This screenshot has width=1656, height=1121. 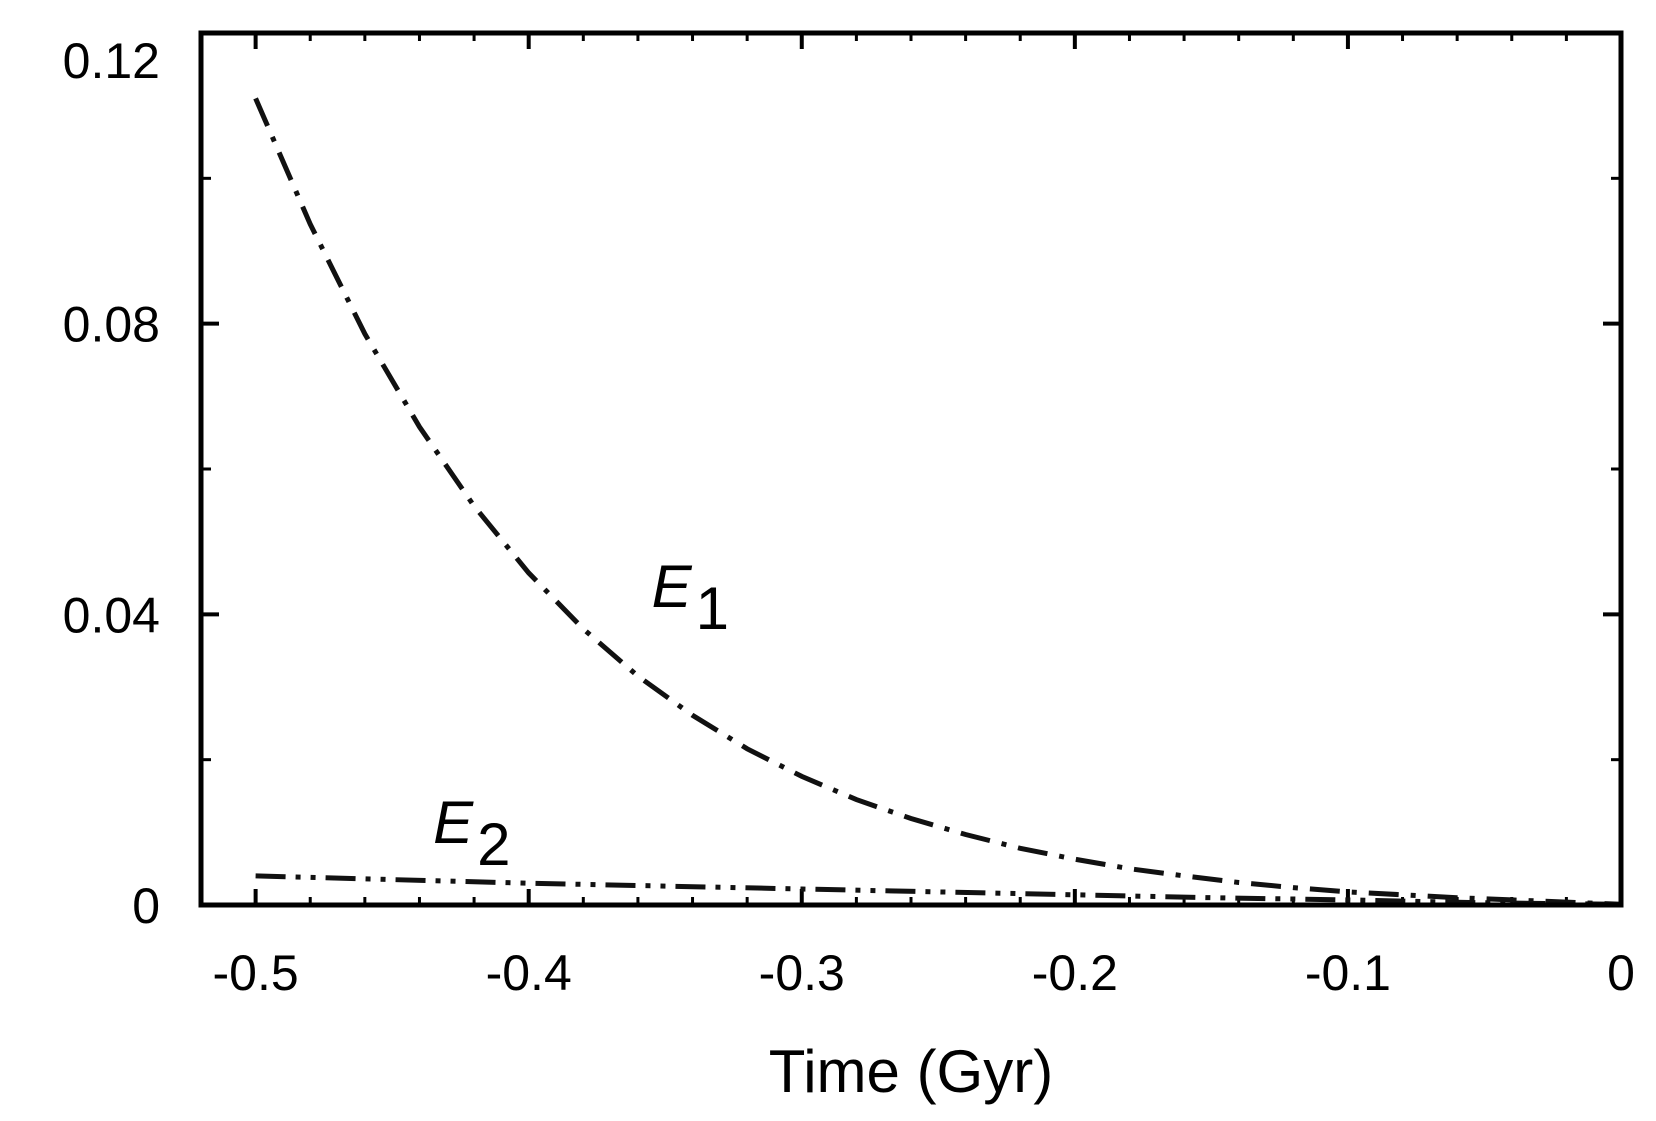 I want to click on y-tick-label: 0.04, so click(x=111, y=615).